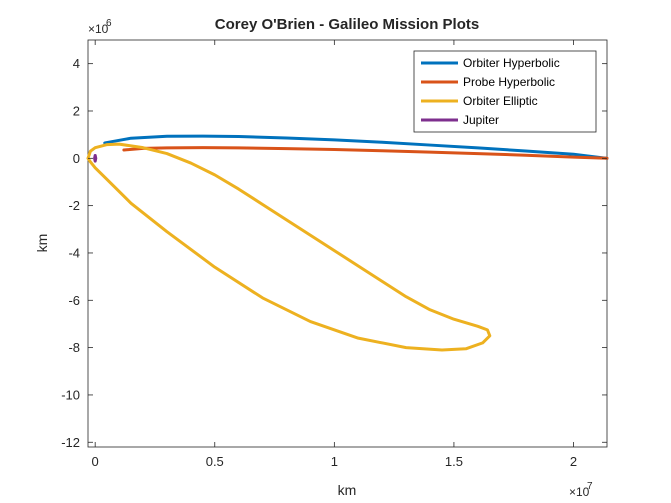 Image resolution: width=671 pixels, height=503 pixels. Describe the element at coordinates (74, 205) in the screenshot. I see `y-tick-label: -2` at that location.